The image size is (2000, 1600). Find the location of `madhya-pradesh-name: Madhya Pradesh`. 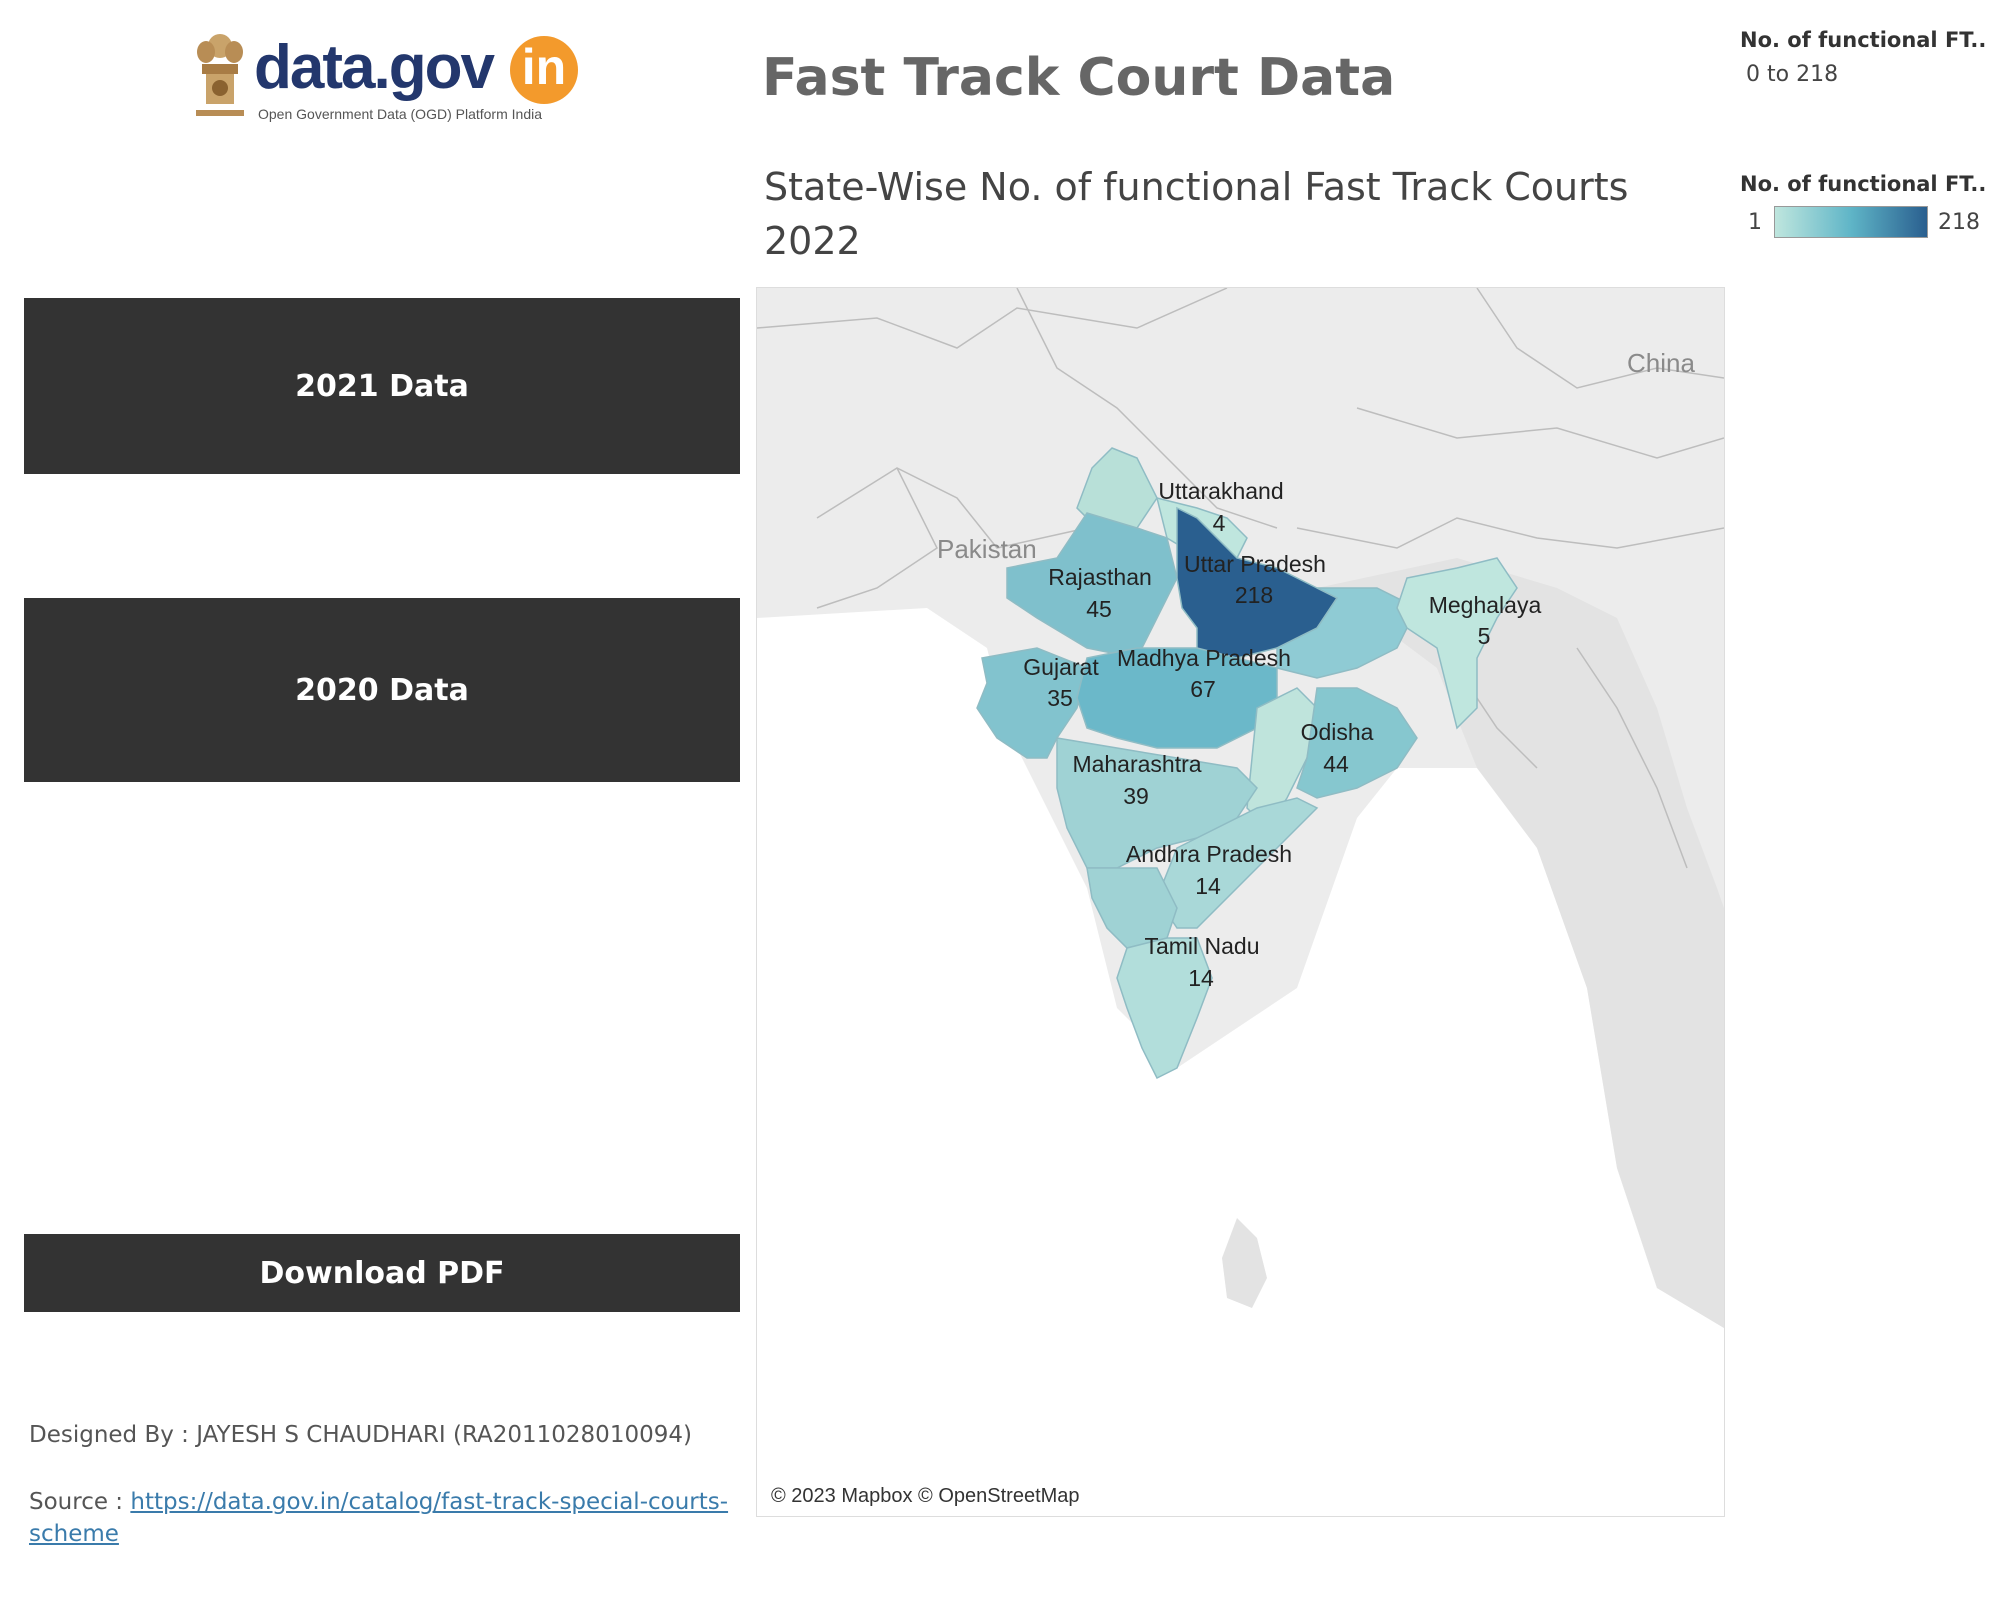

madhya-pradesh-name: Madhya Pradesh is located at coordinates (1204, 658).